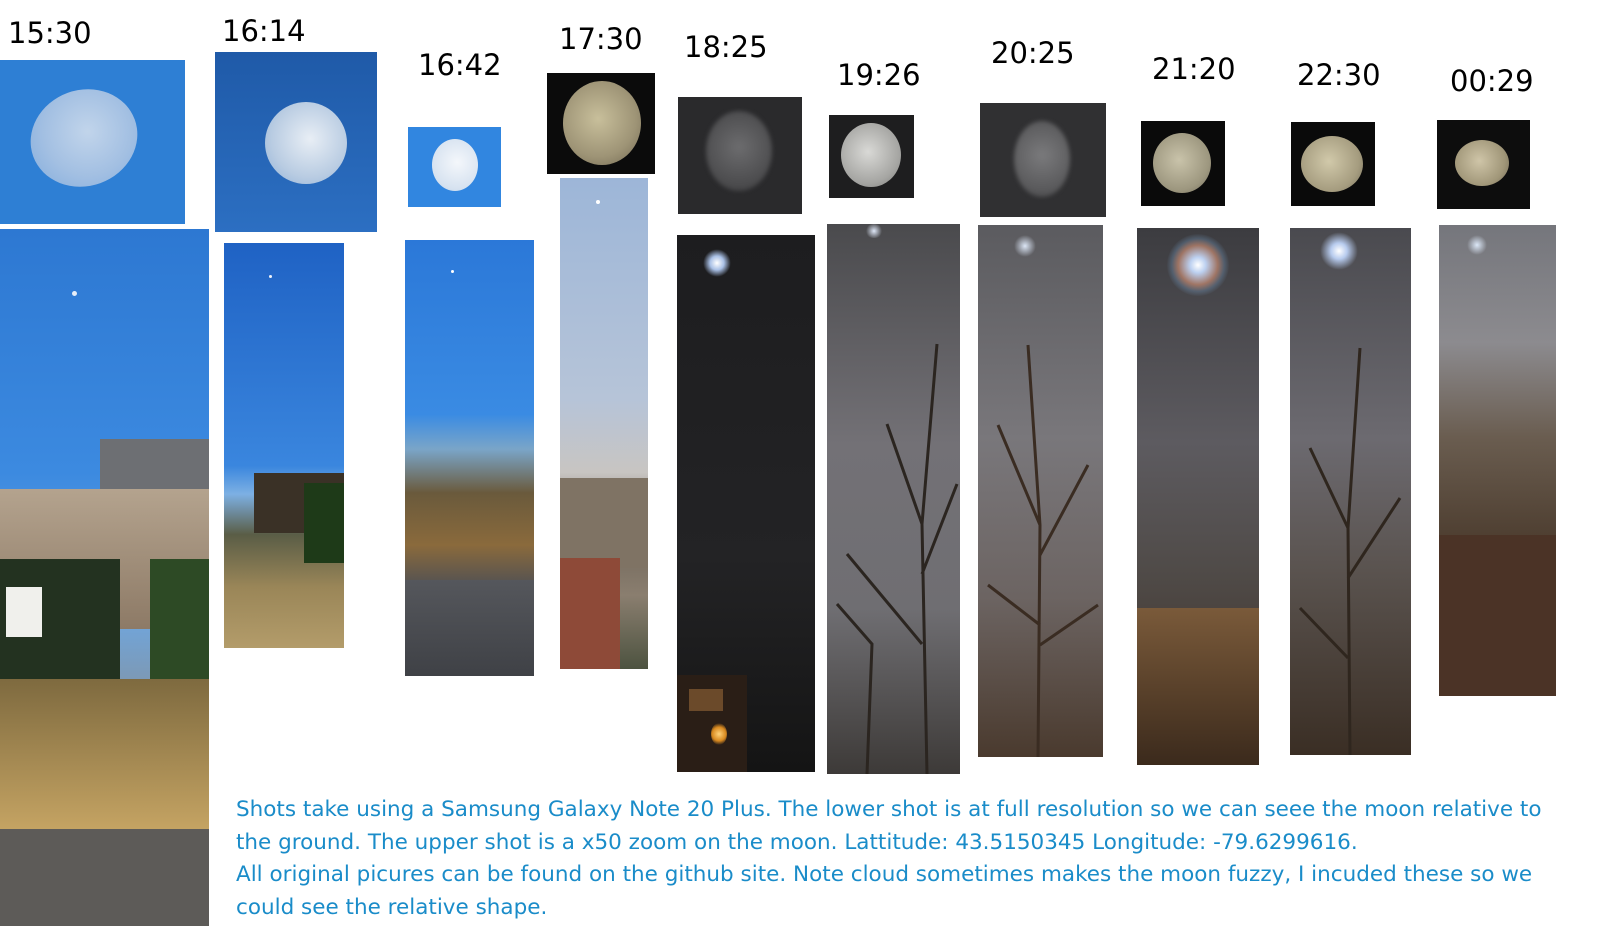  I want to click on time-label-7: 20:25, so click(1033, 53).